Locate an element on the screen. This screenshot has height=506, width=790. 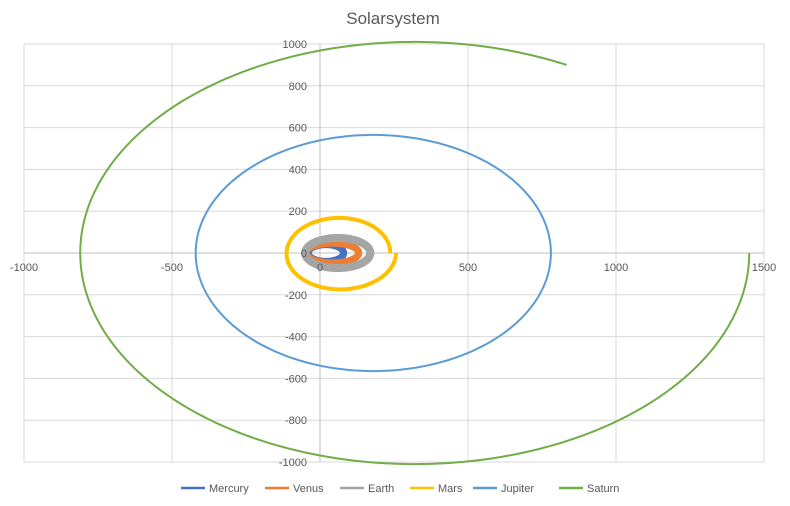
series-mars-orbit is located at coordinates (341, 253).